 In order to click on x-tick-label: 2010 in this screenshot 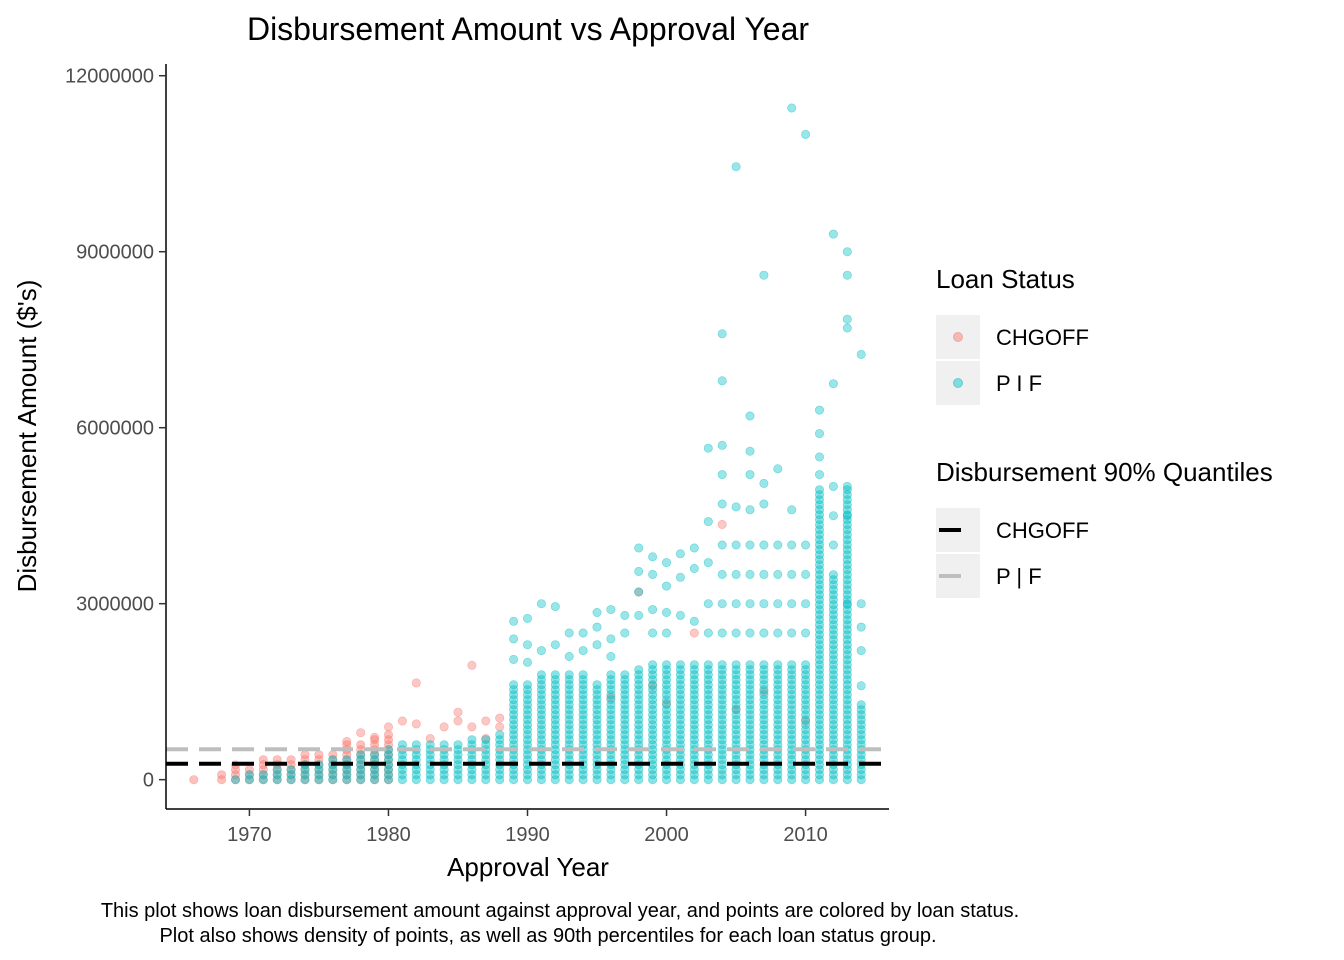, I will do `click(805, 835)`.